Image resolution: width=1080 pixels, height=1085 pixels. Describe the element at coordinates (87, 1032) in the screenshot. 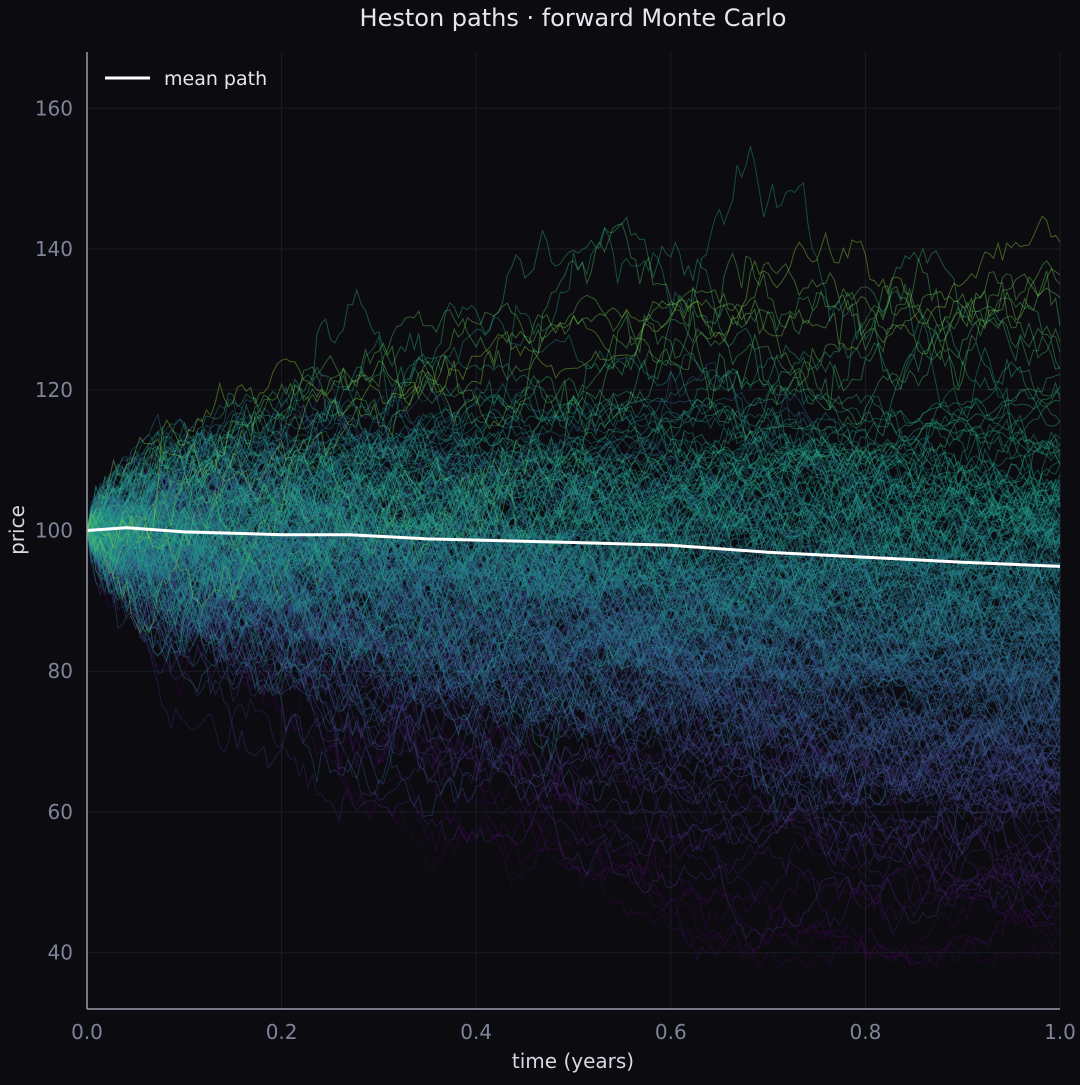

I see `x-tick-label: 0.0` at that location.